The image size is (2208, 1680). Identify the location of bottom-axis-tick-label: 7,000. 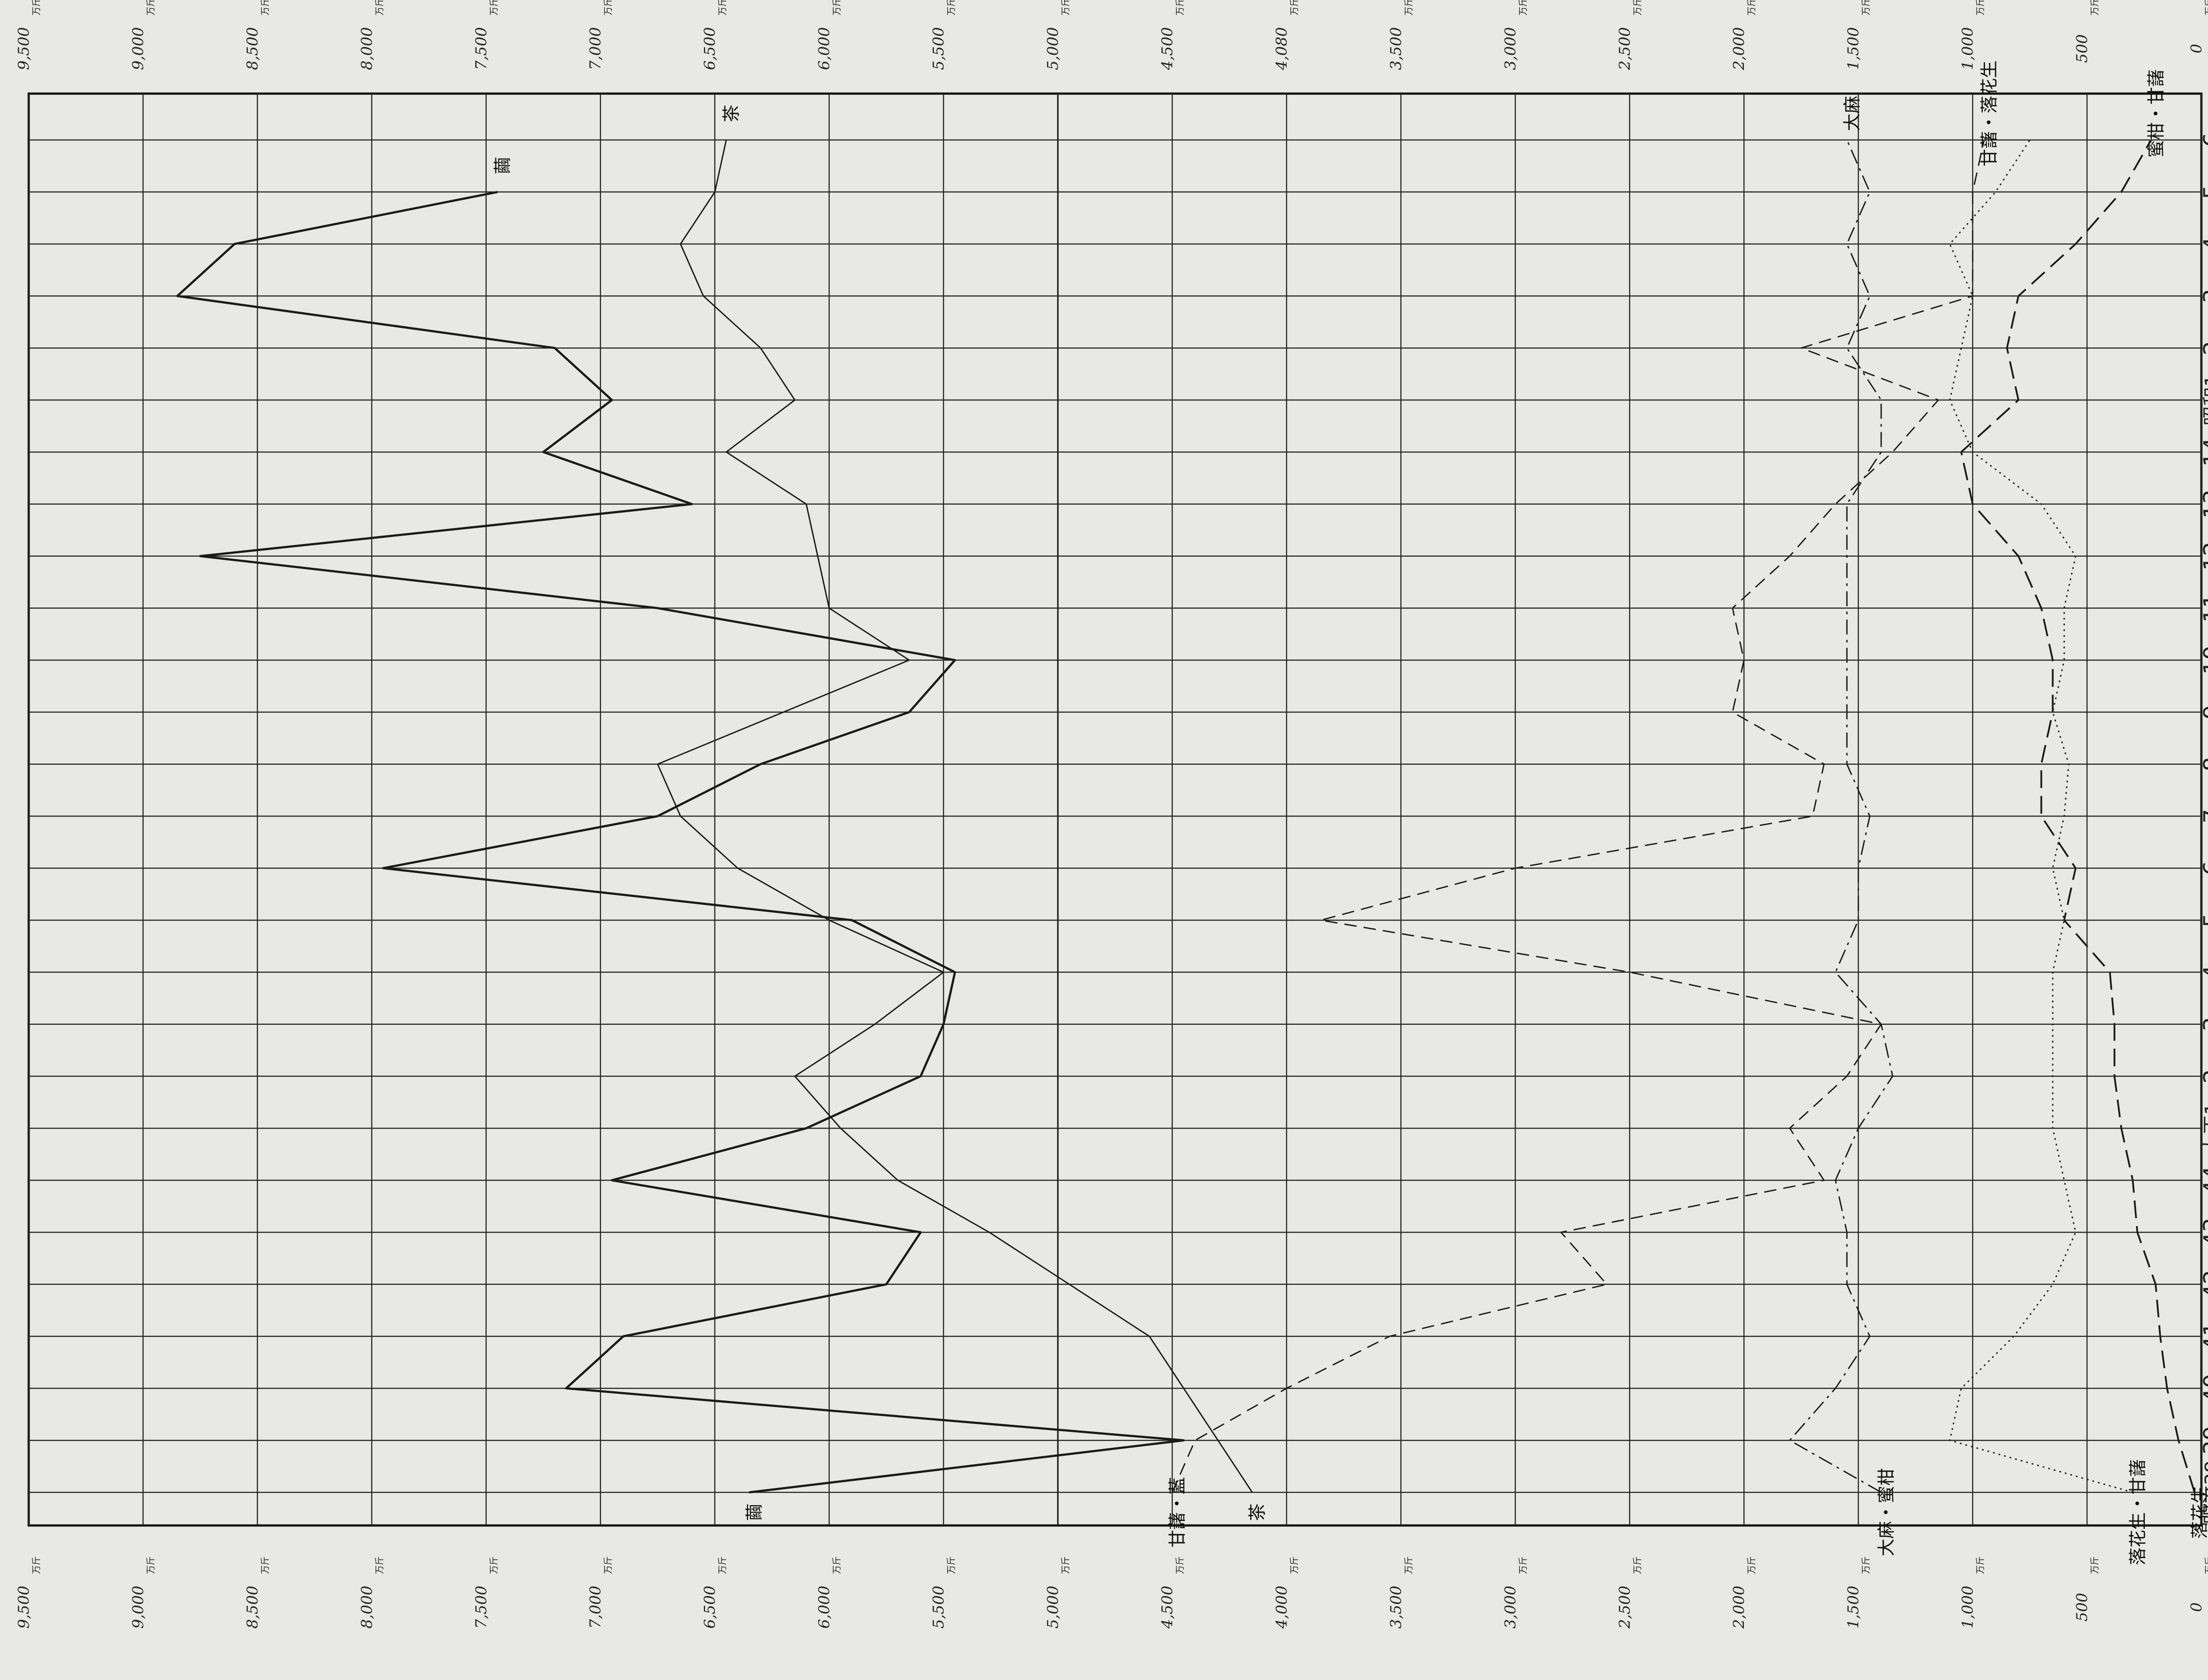
(596, 1607).